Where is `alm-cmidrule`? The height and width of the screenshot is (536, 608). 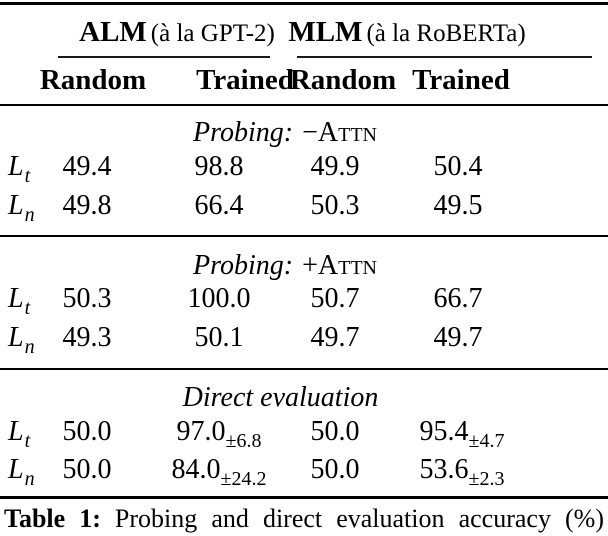 alm-cmidrule is located at coordinates (164, 57).